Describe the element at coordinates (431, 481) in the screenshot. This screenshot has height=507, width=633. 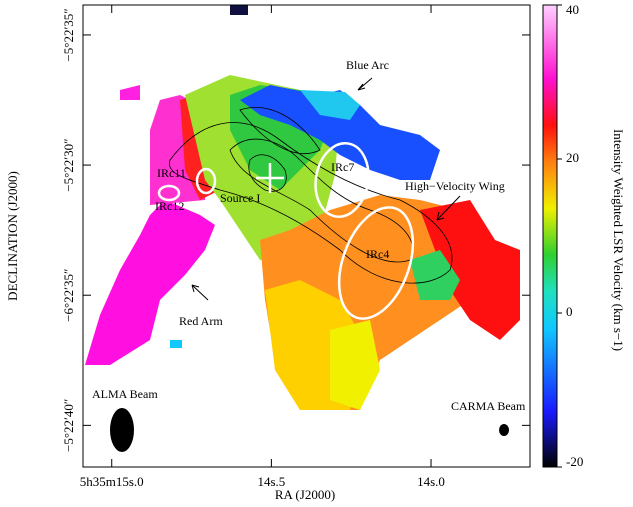
I see `x-tick-label: 14s.0` at that location.